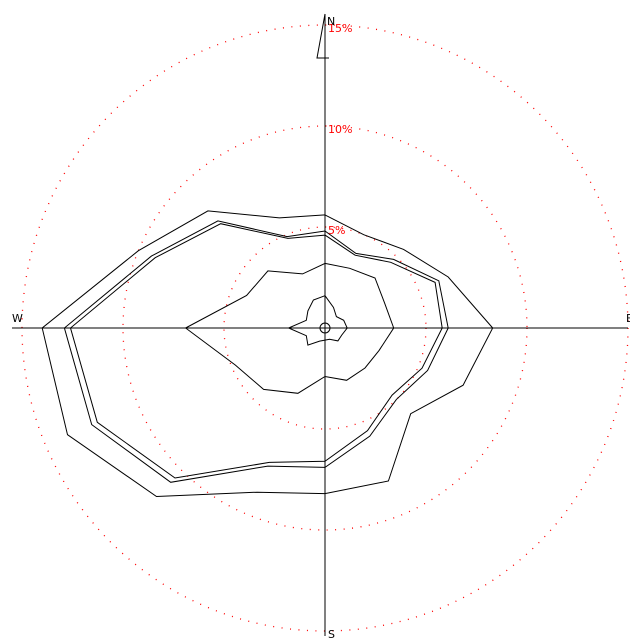 The width and height of the screenshot is (630, 639). I want to click on compass-label-w: W, so click(17, 318).